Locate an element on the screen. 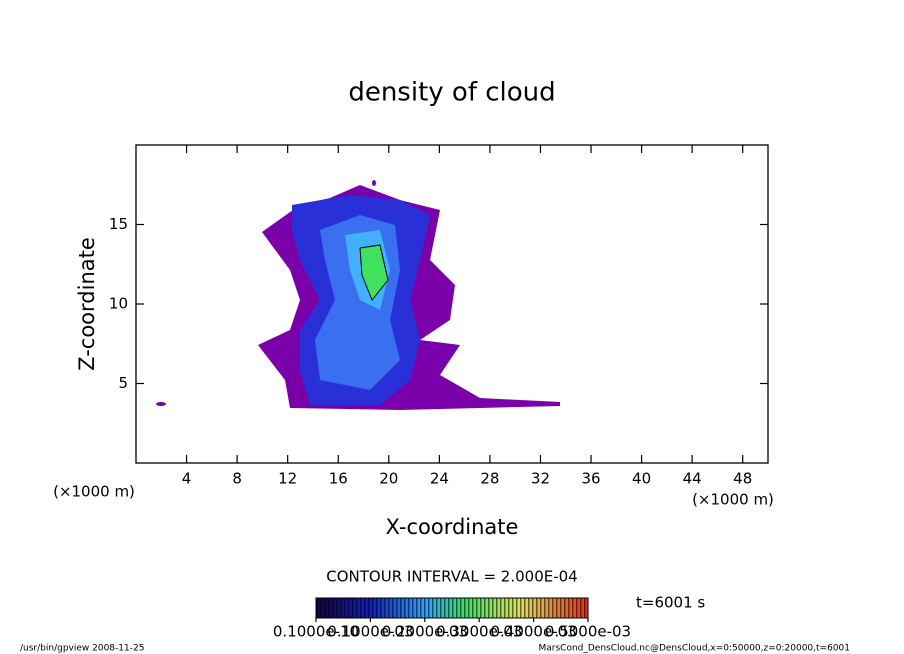 Image resolution: width=904 pixels, height=654 pixels. contour-interval: CONTOUR INTERVAL = 2.000E-04 is located at coordinates (451, 577).